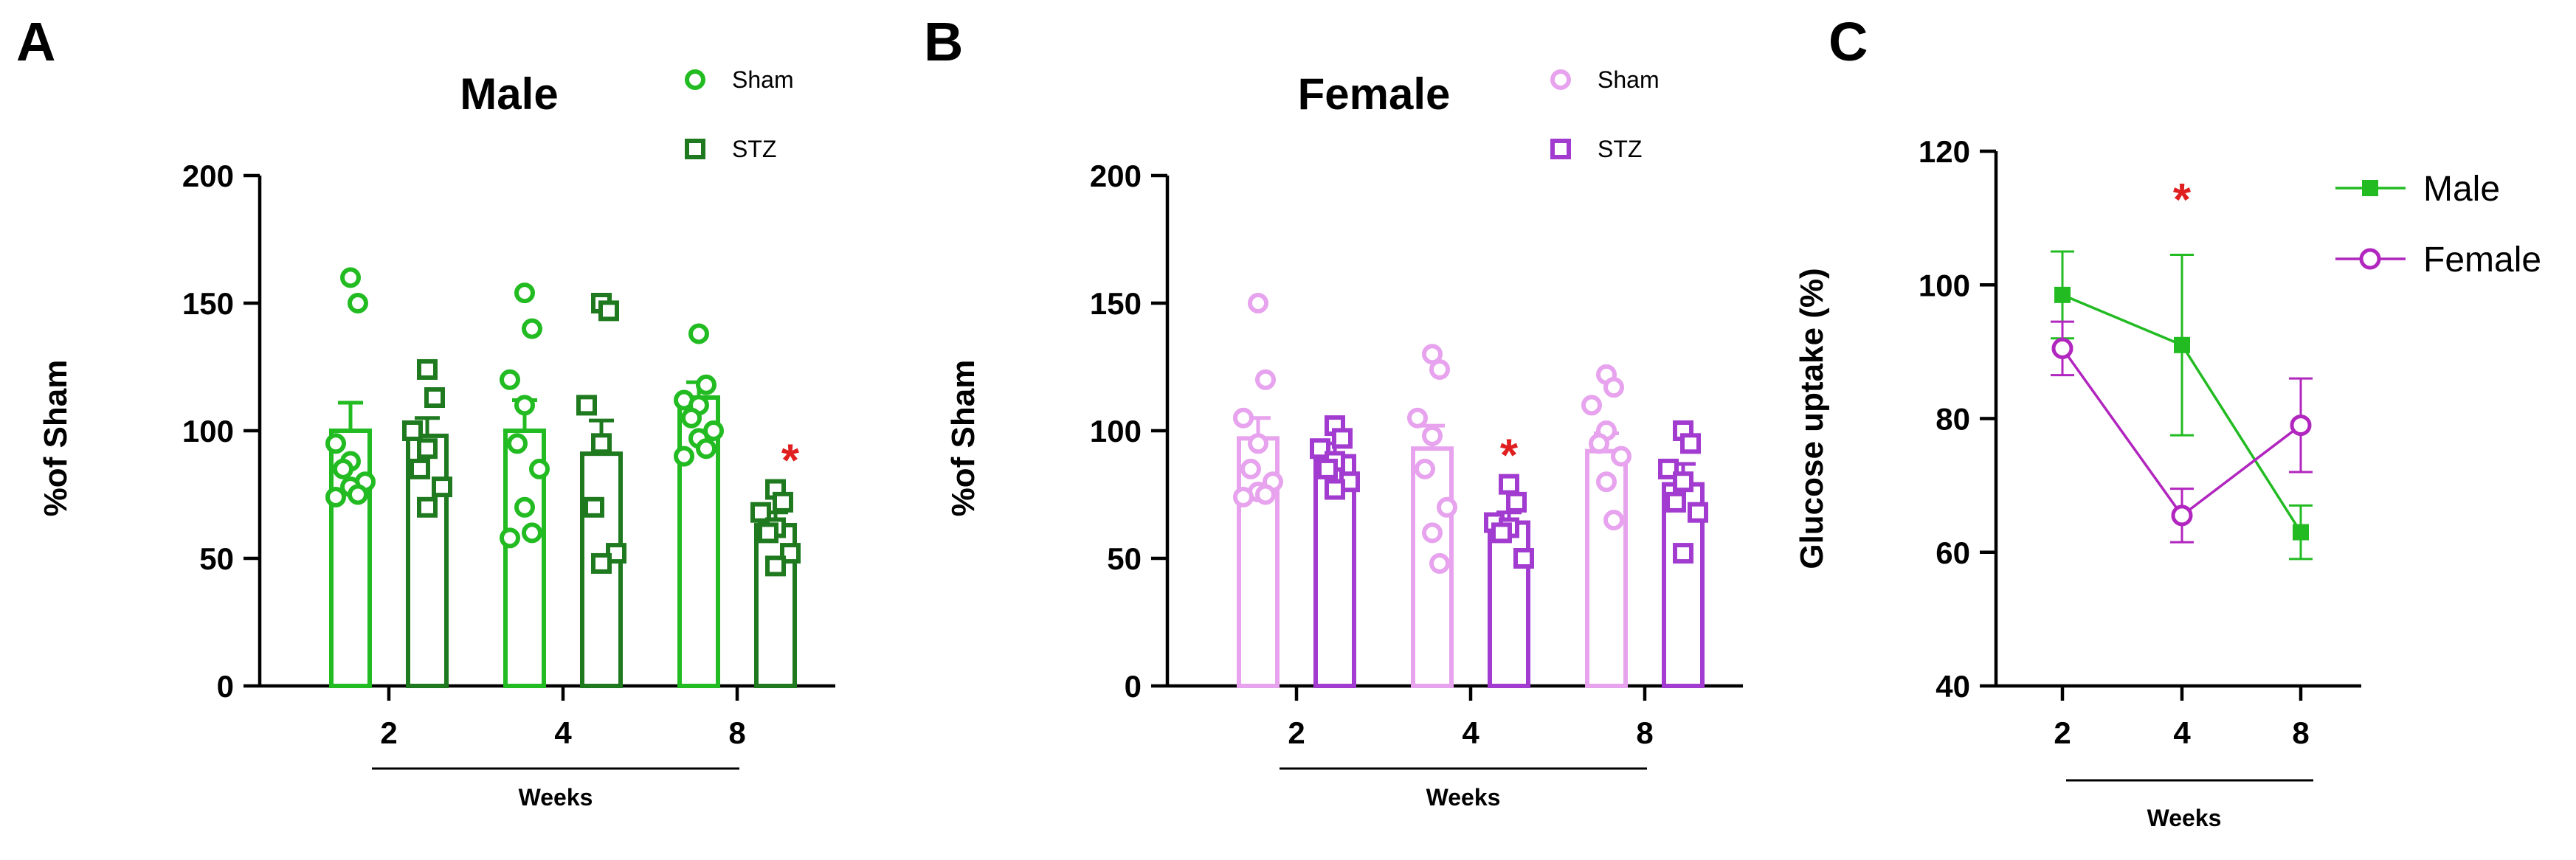 The width and height of the screenshot is (2576, 860). What do you see at coordinates (1116, 176) in the screenshot?
I see `y-tick-label: 200` at bounding box center [1116, 176].